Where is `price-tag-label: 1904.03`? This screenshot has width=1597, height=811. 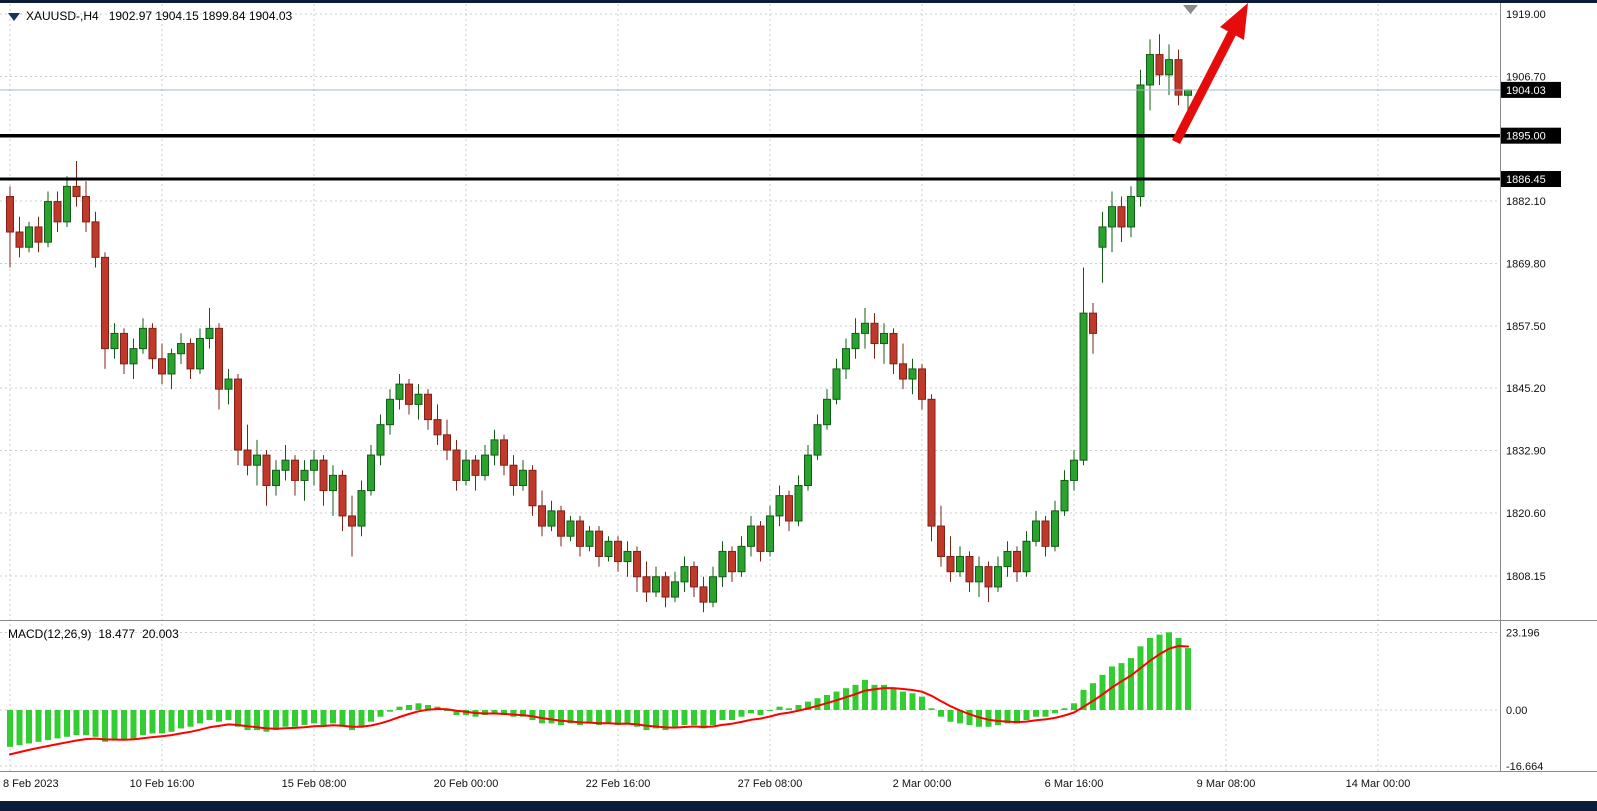
price-tag-label: 1904.03 is located at coordinates (1526, 91).